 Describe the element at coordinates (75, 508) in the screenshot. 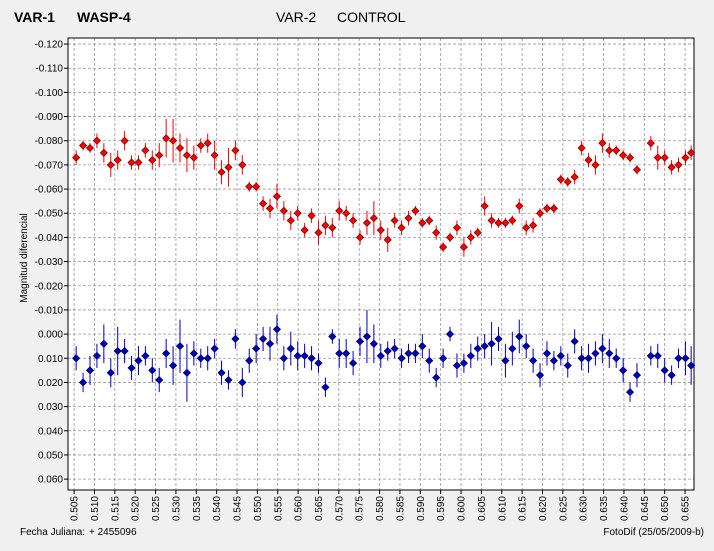

I see `x-tick-label: 0.505` at that location.